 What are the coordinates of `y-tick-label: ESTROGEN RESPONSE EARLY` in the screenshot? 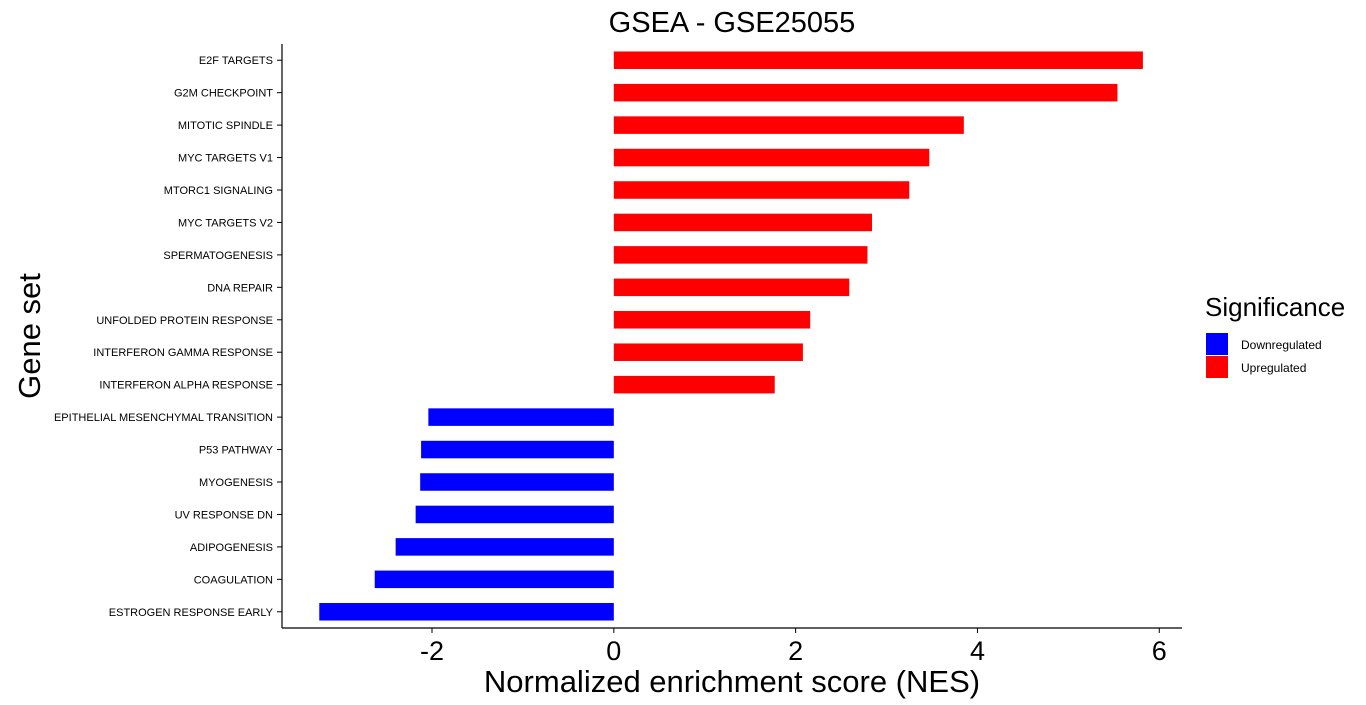 It's located at (191, 613).